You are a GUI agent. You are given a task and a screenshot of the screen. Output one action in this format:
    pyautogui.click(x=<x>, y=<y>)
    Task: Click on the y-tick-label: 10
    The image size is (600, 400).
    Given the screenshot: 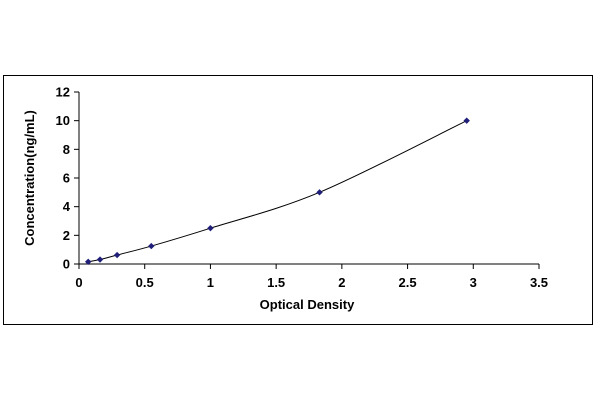 What is the action you would take?
    pyautogui.click(x=63, y=120)
    